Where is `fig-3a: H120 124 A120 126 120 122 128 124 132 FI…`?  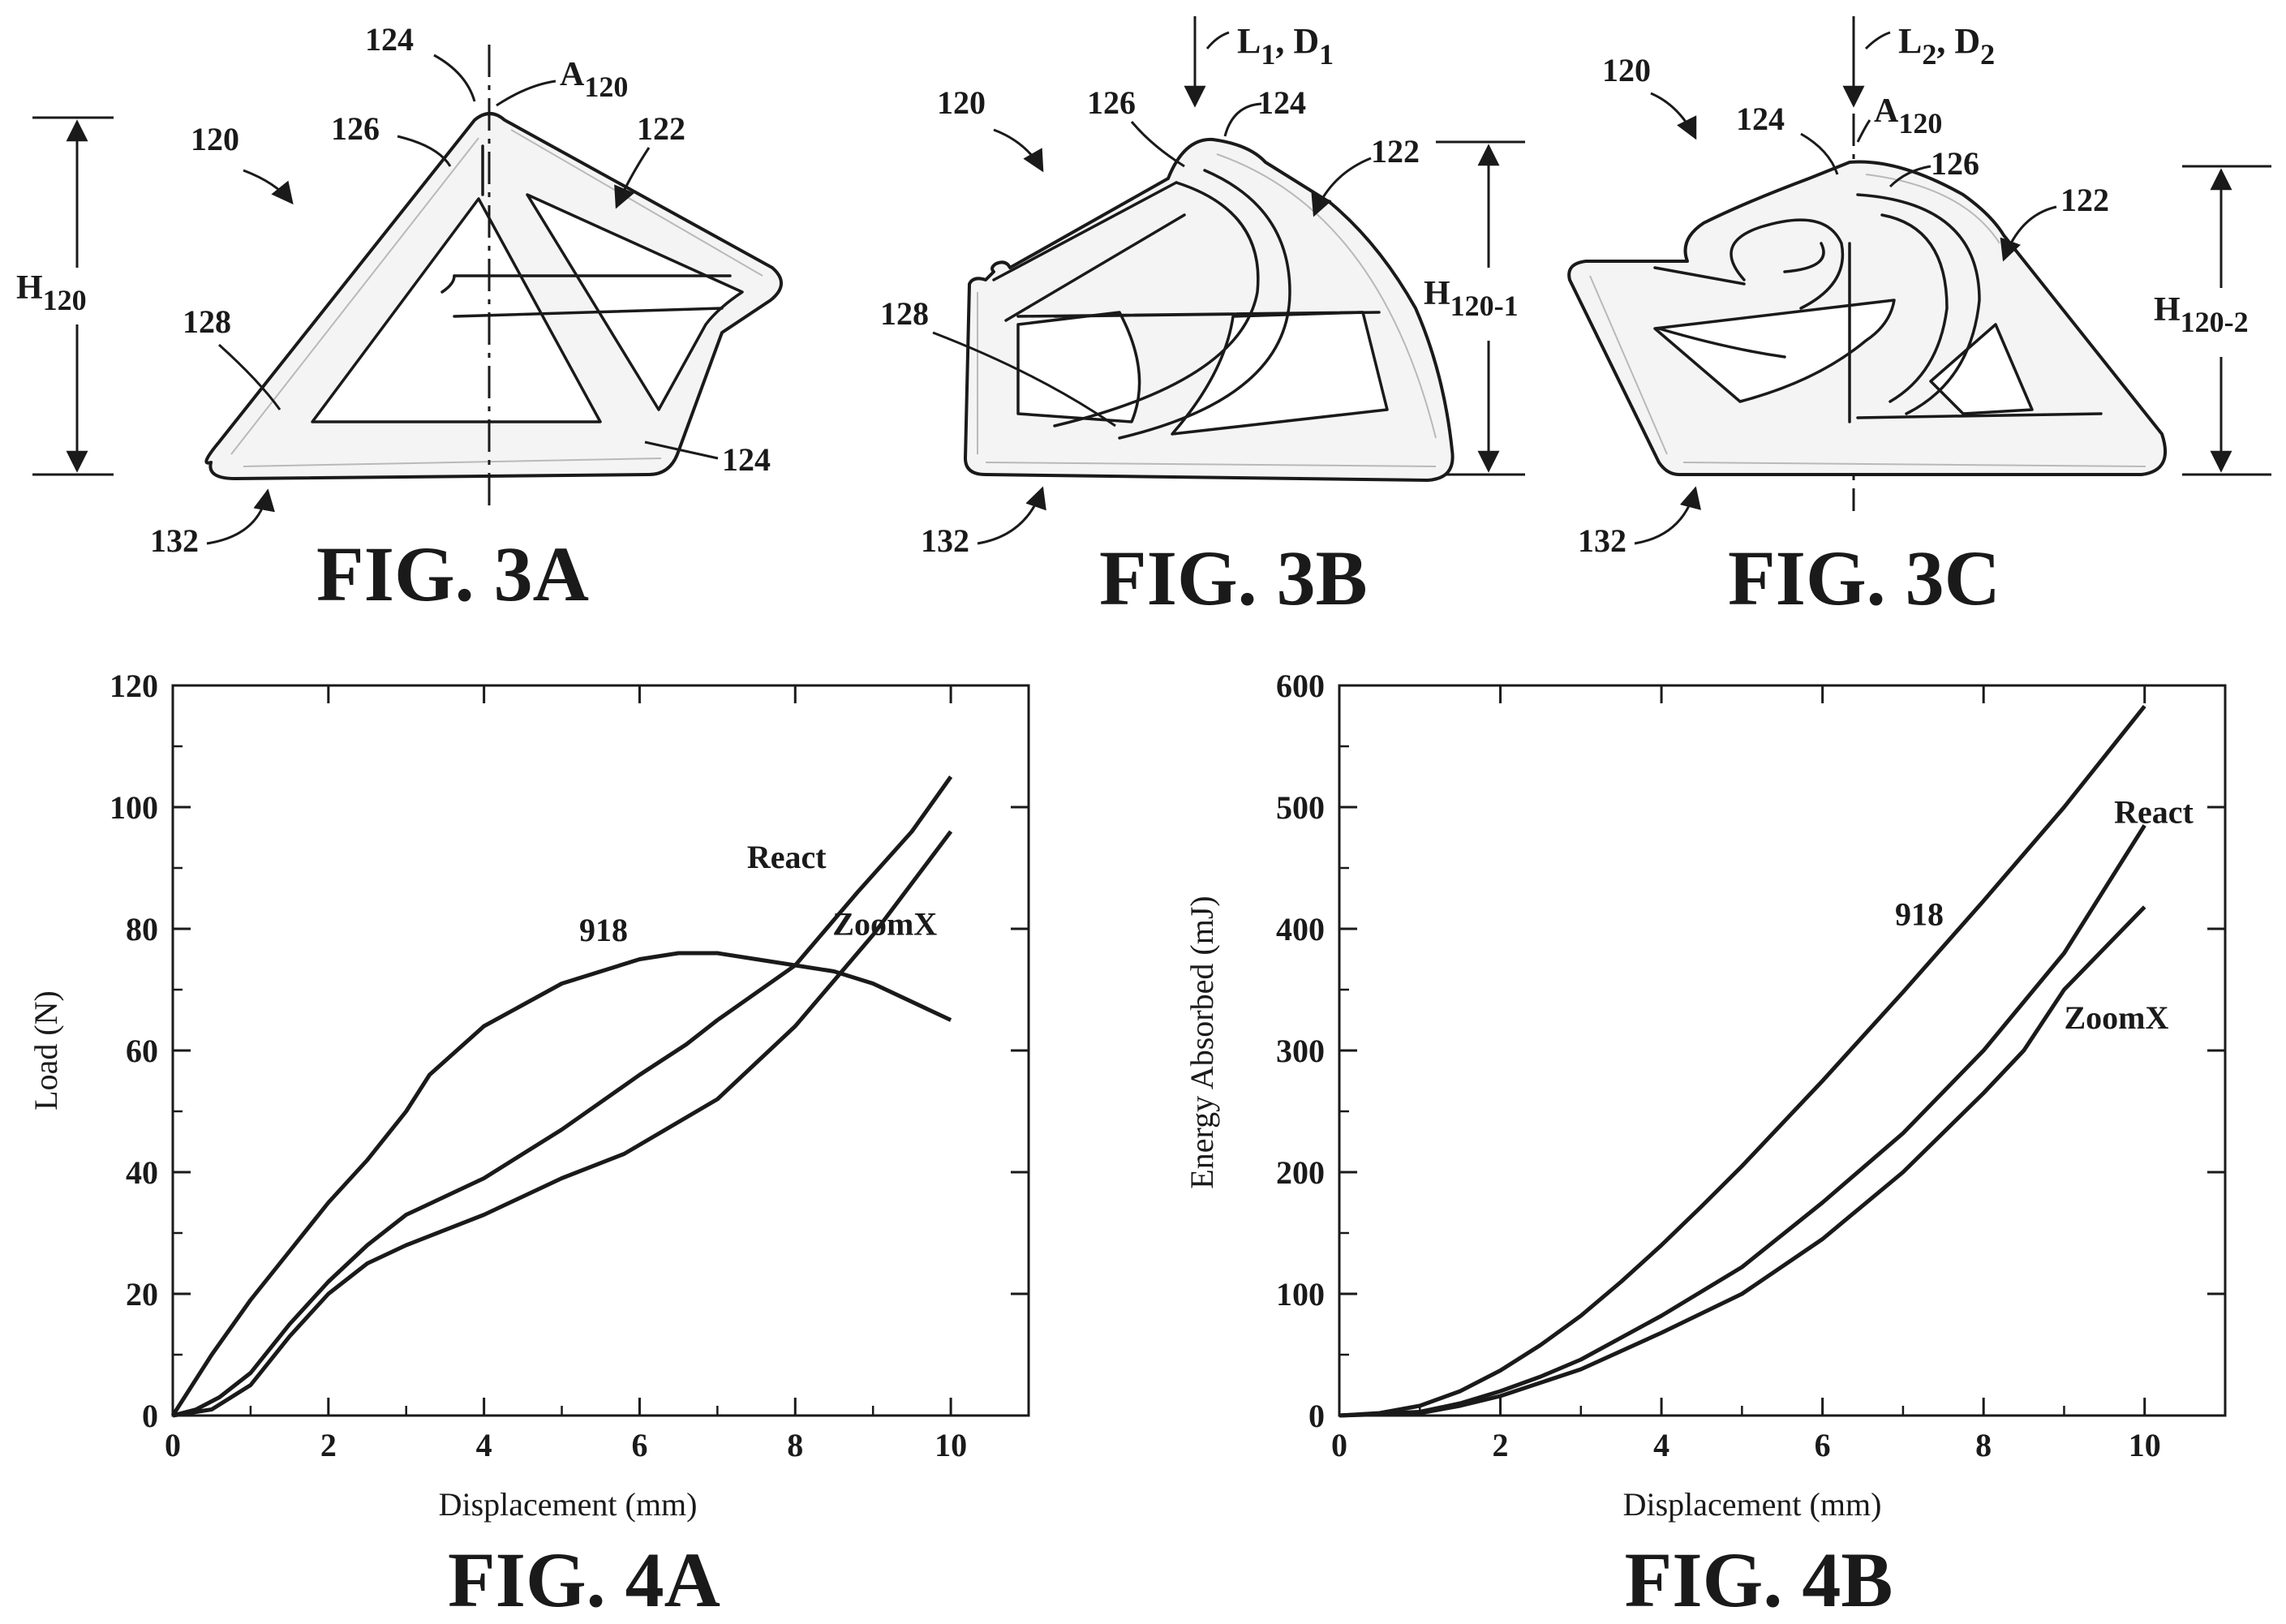
fig-3a: H120 124 A120 126 120 122 128 124 132 FI… is located at coordinates (399, 319).